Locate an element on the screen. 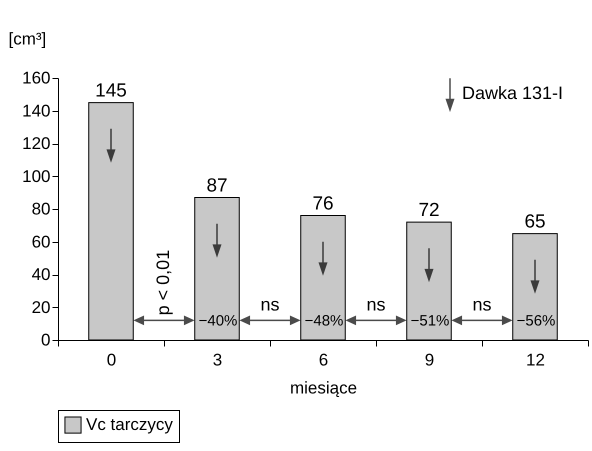 Image resolution: width=592 pixels, height=451 pixels. y-tick-label: 100 is located at coordinates (36, 176).